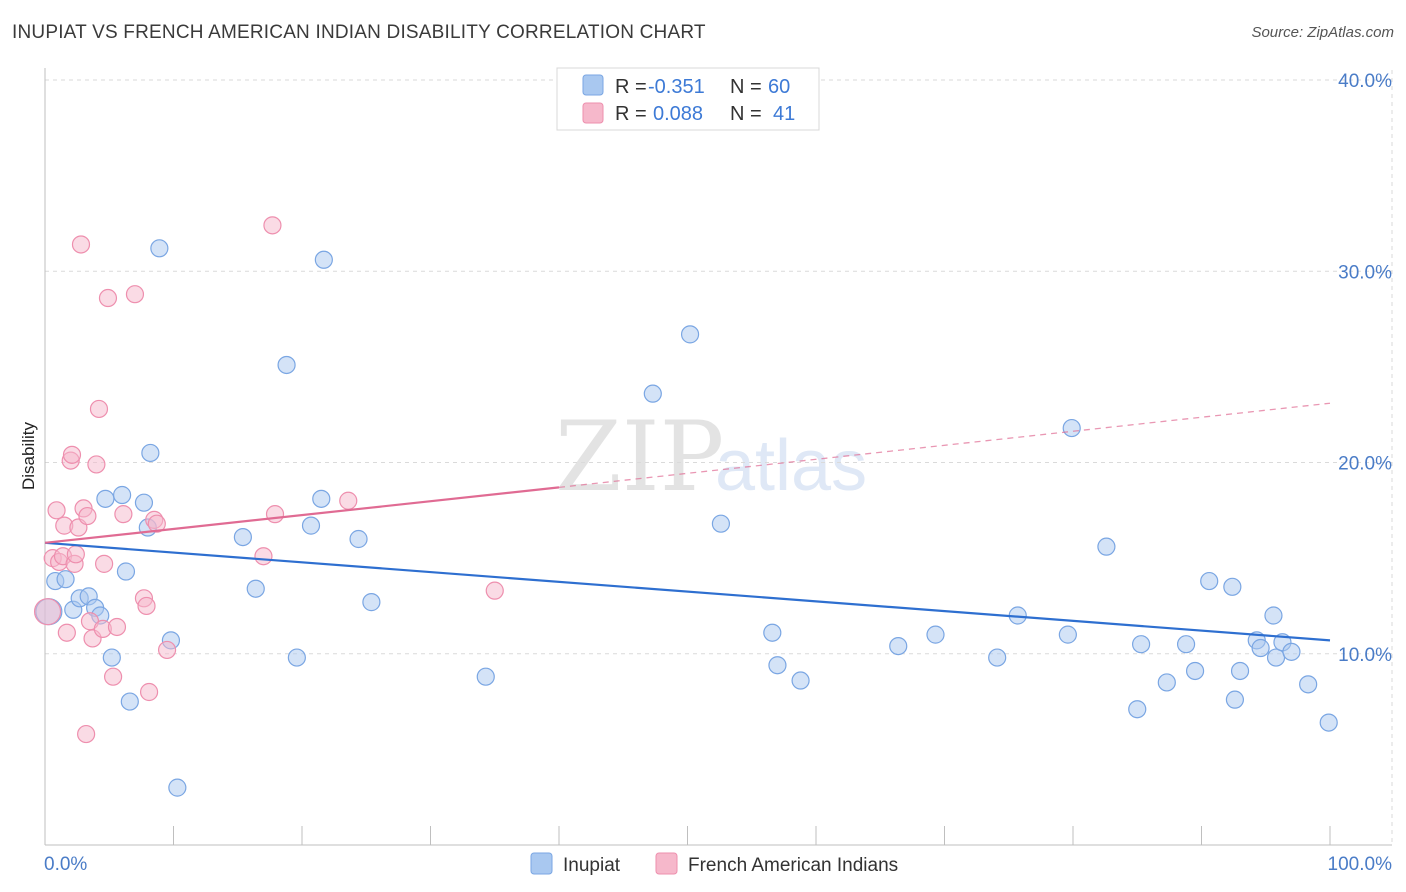 The height and width of the screenshot is (892, 1406). I want to click on y-tick-label: 40.0%, so click(1365, 81).